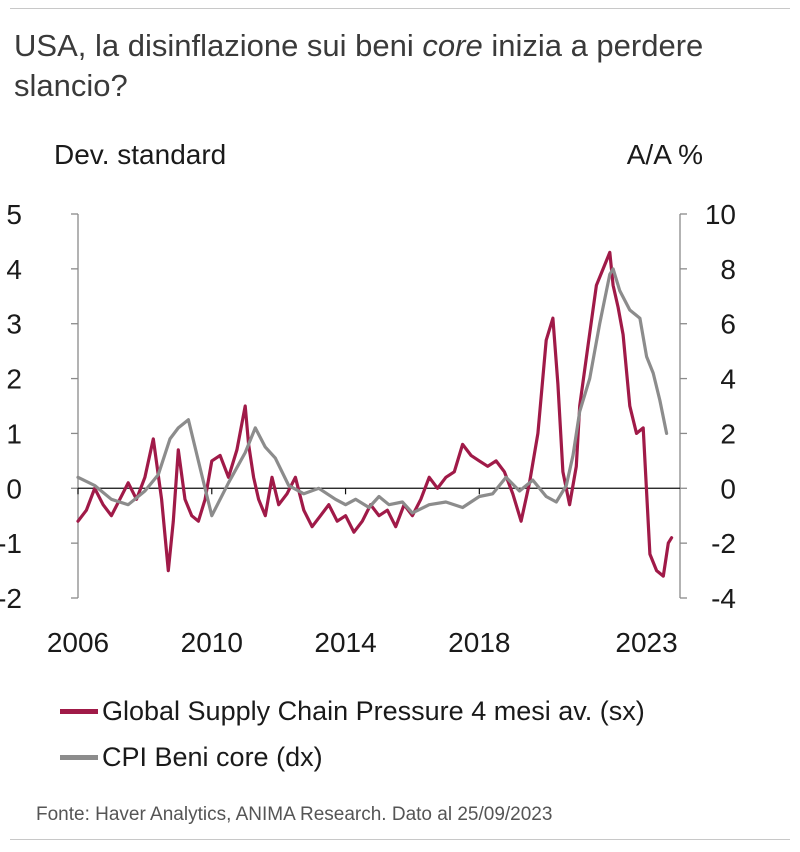 This screenshot has height=852, width=800. Describe the element at coordinates (11, 598) in the screenshot. I see `left-tick-label: -2` at that location.